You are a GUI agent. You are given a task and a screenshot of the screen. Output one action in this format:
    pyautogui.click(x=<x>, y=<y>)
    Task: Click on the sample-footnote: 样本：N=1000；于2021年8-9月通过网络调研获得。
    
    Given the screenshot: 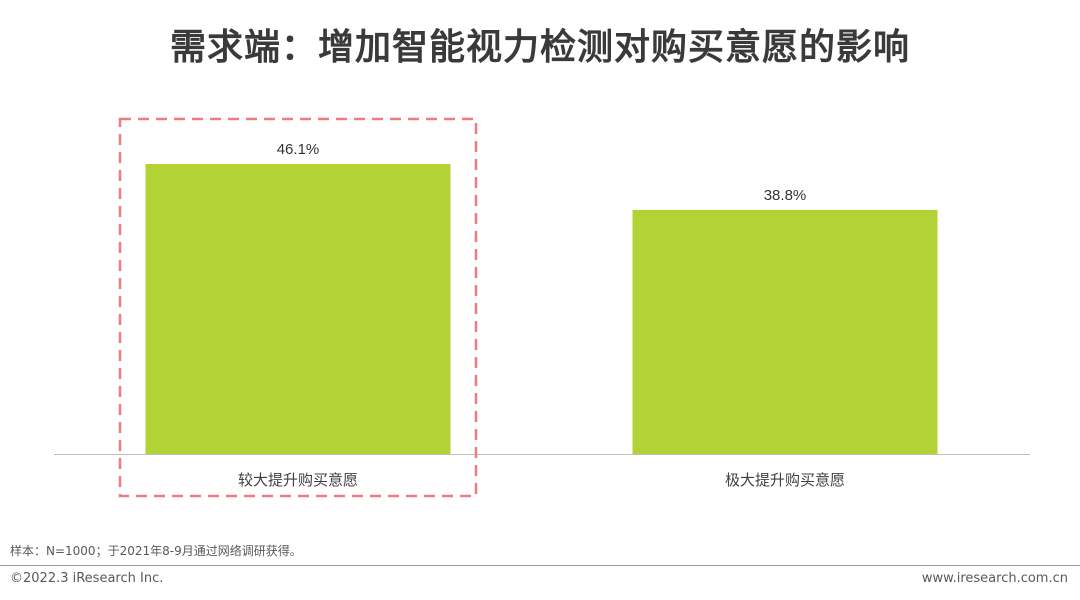 What is the action you would take?
    pyautogui.click(x=156, y=551)
    